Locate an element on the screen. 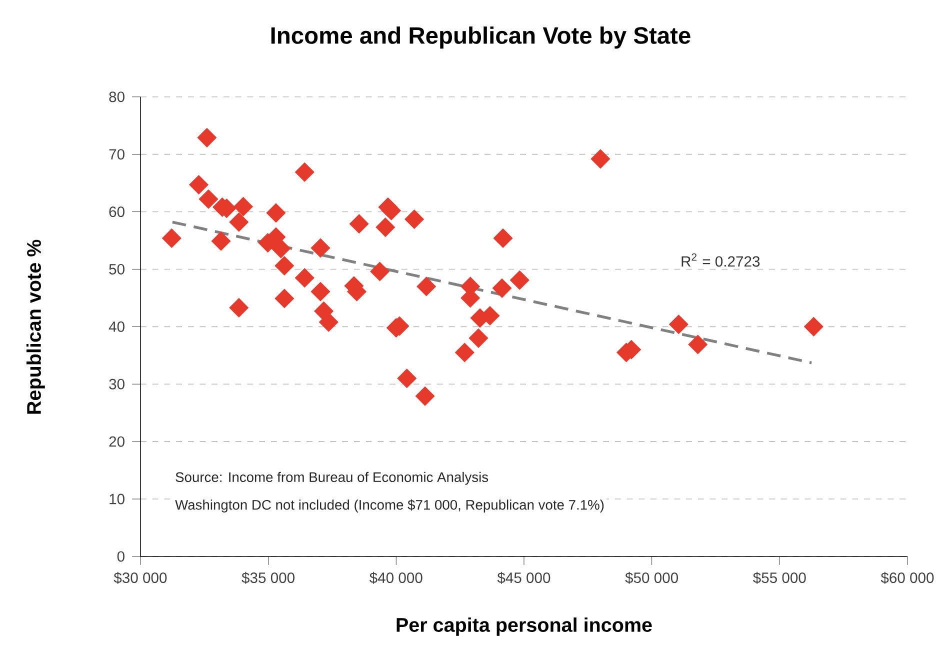 Image resolution: width=949 pixels, height=649 pixels. y-axis-title: Republican vote % is located at coordinates (35, 327).